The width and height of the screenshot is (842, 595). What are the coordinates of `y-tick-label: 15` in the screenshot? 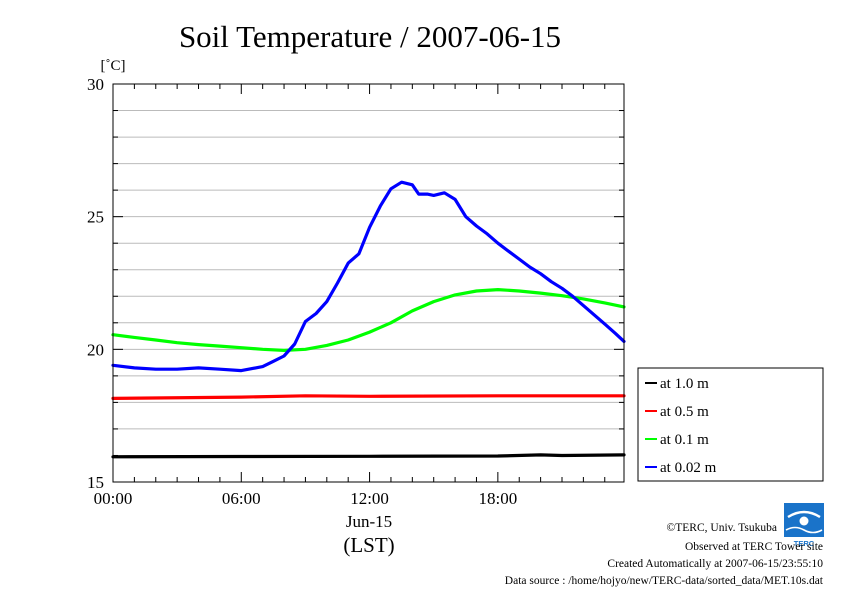 It's located at (95, 482).